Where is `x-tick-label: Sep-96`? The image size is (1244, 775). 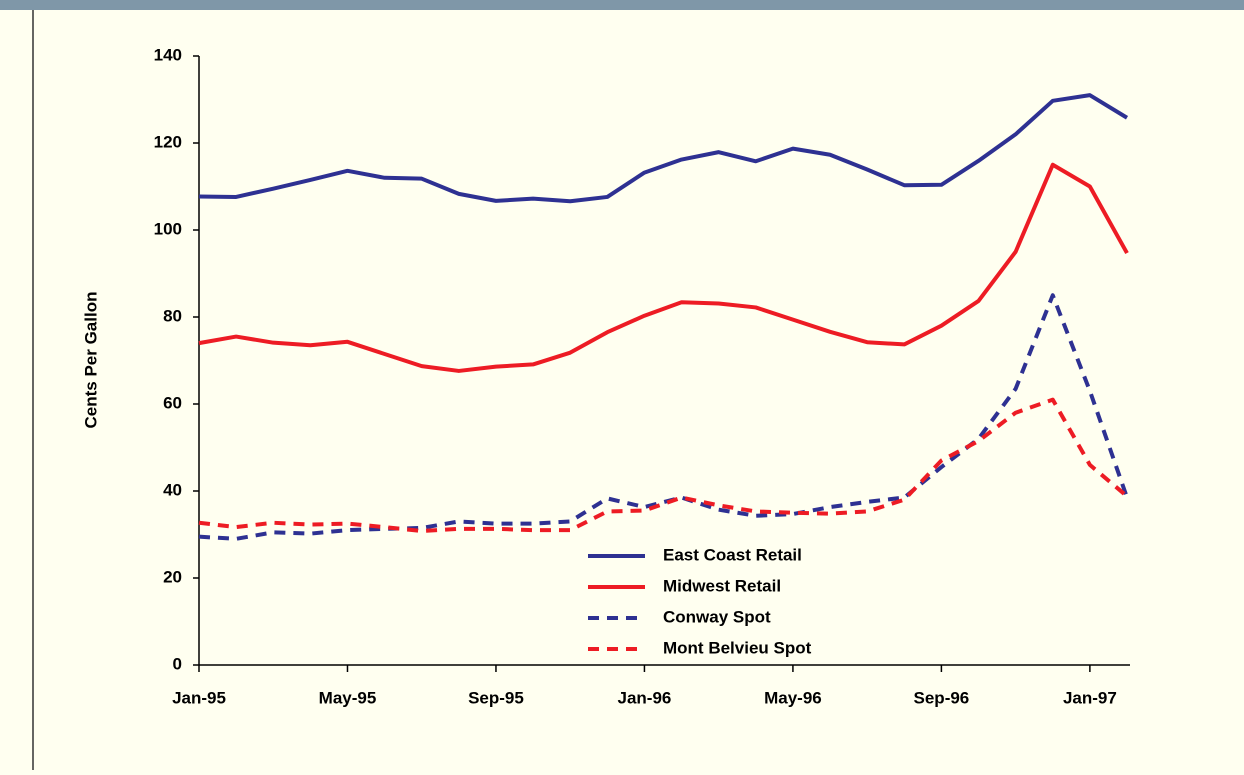
x-tick-label: Sep-96 is located at coordinates (942, 697).